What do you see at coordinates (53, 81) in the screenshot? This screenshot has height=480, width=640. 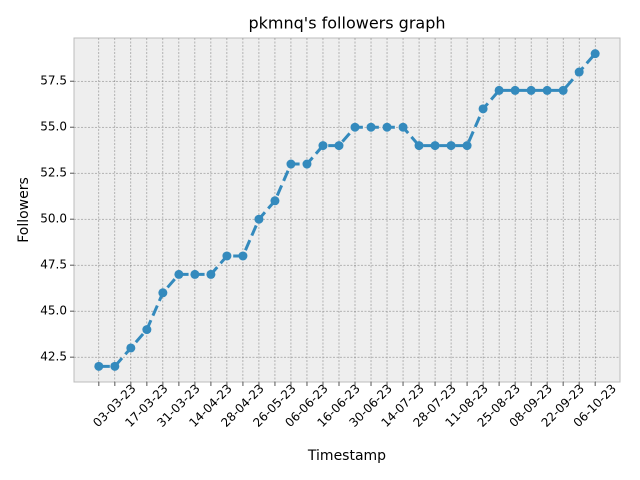 I see `y-tick-label: 57.5` at bounding box center [53, 81].